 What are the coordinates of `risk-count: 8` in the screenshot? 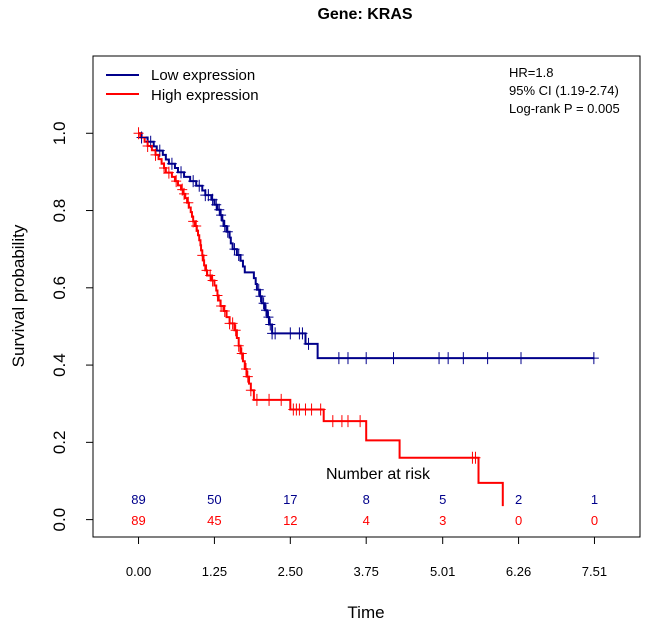 It's located at (366, 499).